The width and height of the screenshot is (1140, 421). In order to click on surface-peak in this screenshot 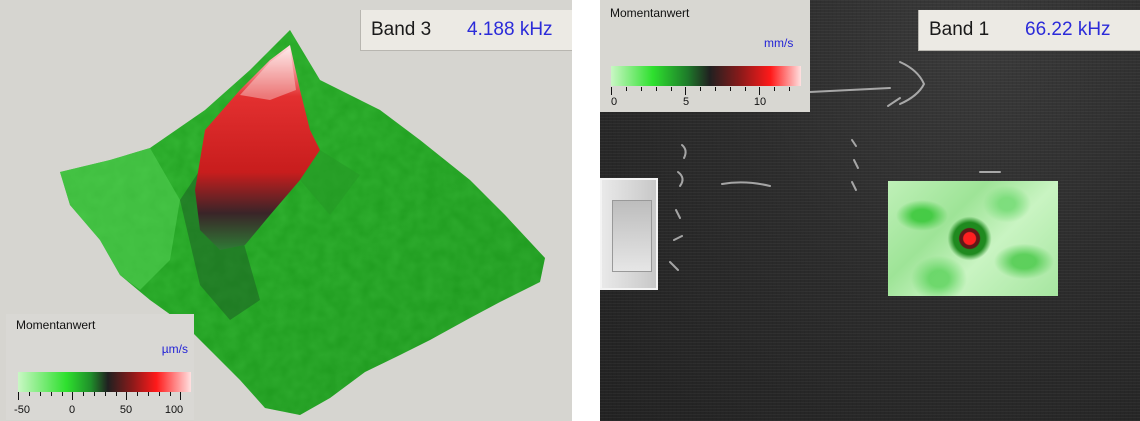, I will do `click(257, 147)`.